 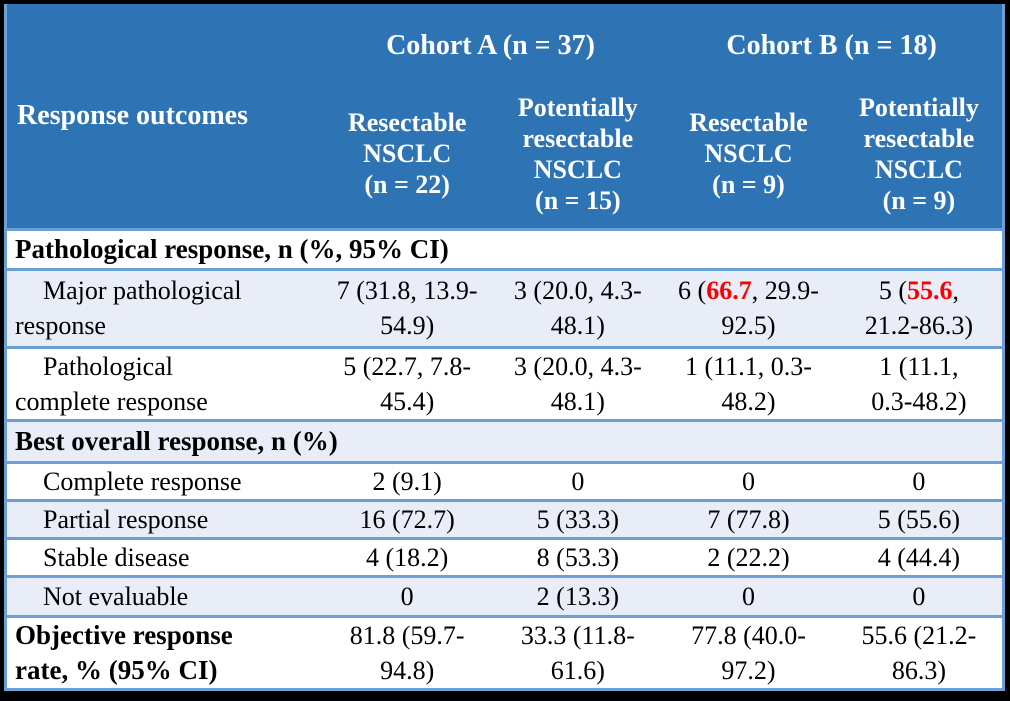 What do you see at coordinates (124, 652) in the screenshot?
I see `row-label: Objective response rate, % (95% CI)` at bounding box center [124, 652].